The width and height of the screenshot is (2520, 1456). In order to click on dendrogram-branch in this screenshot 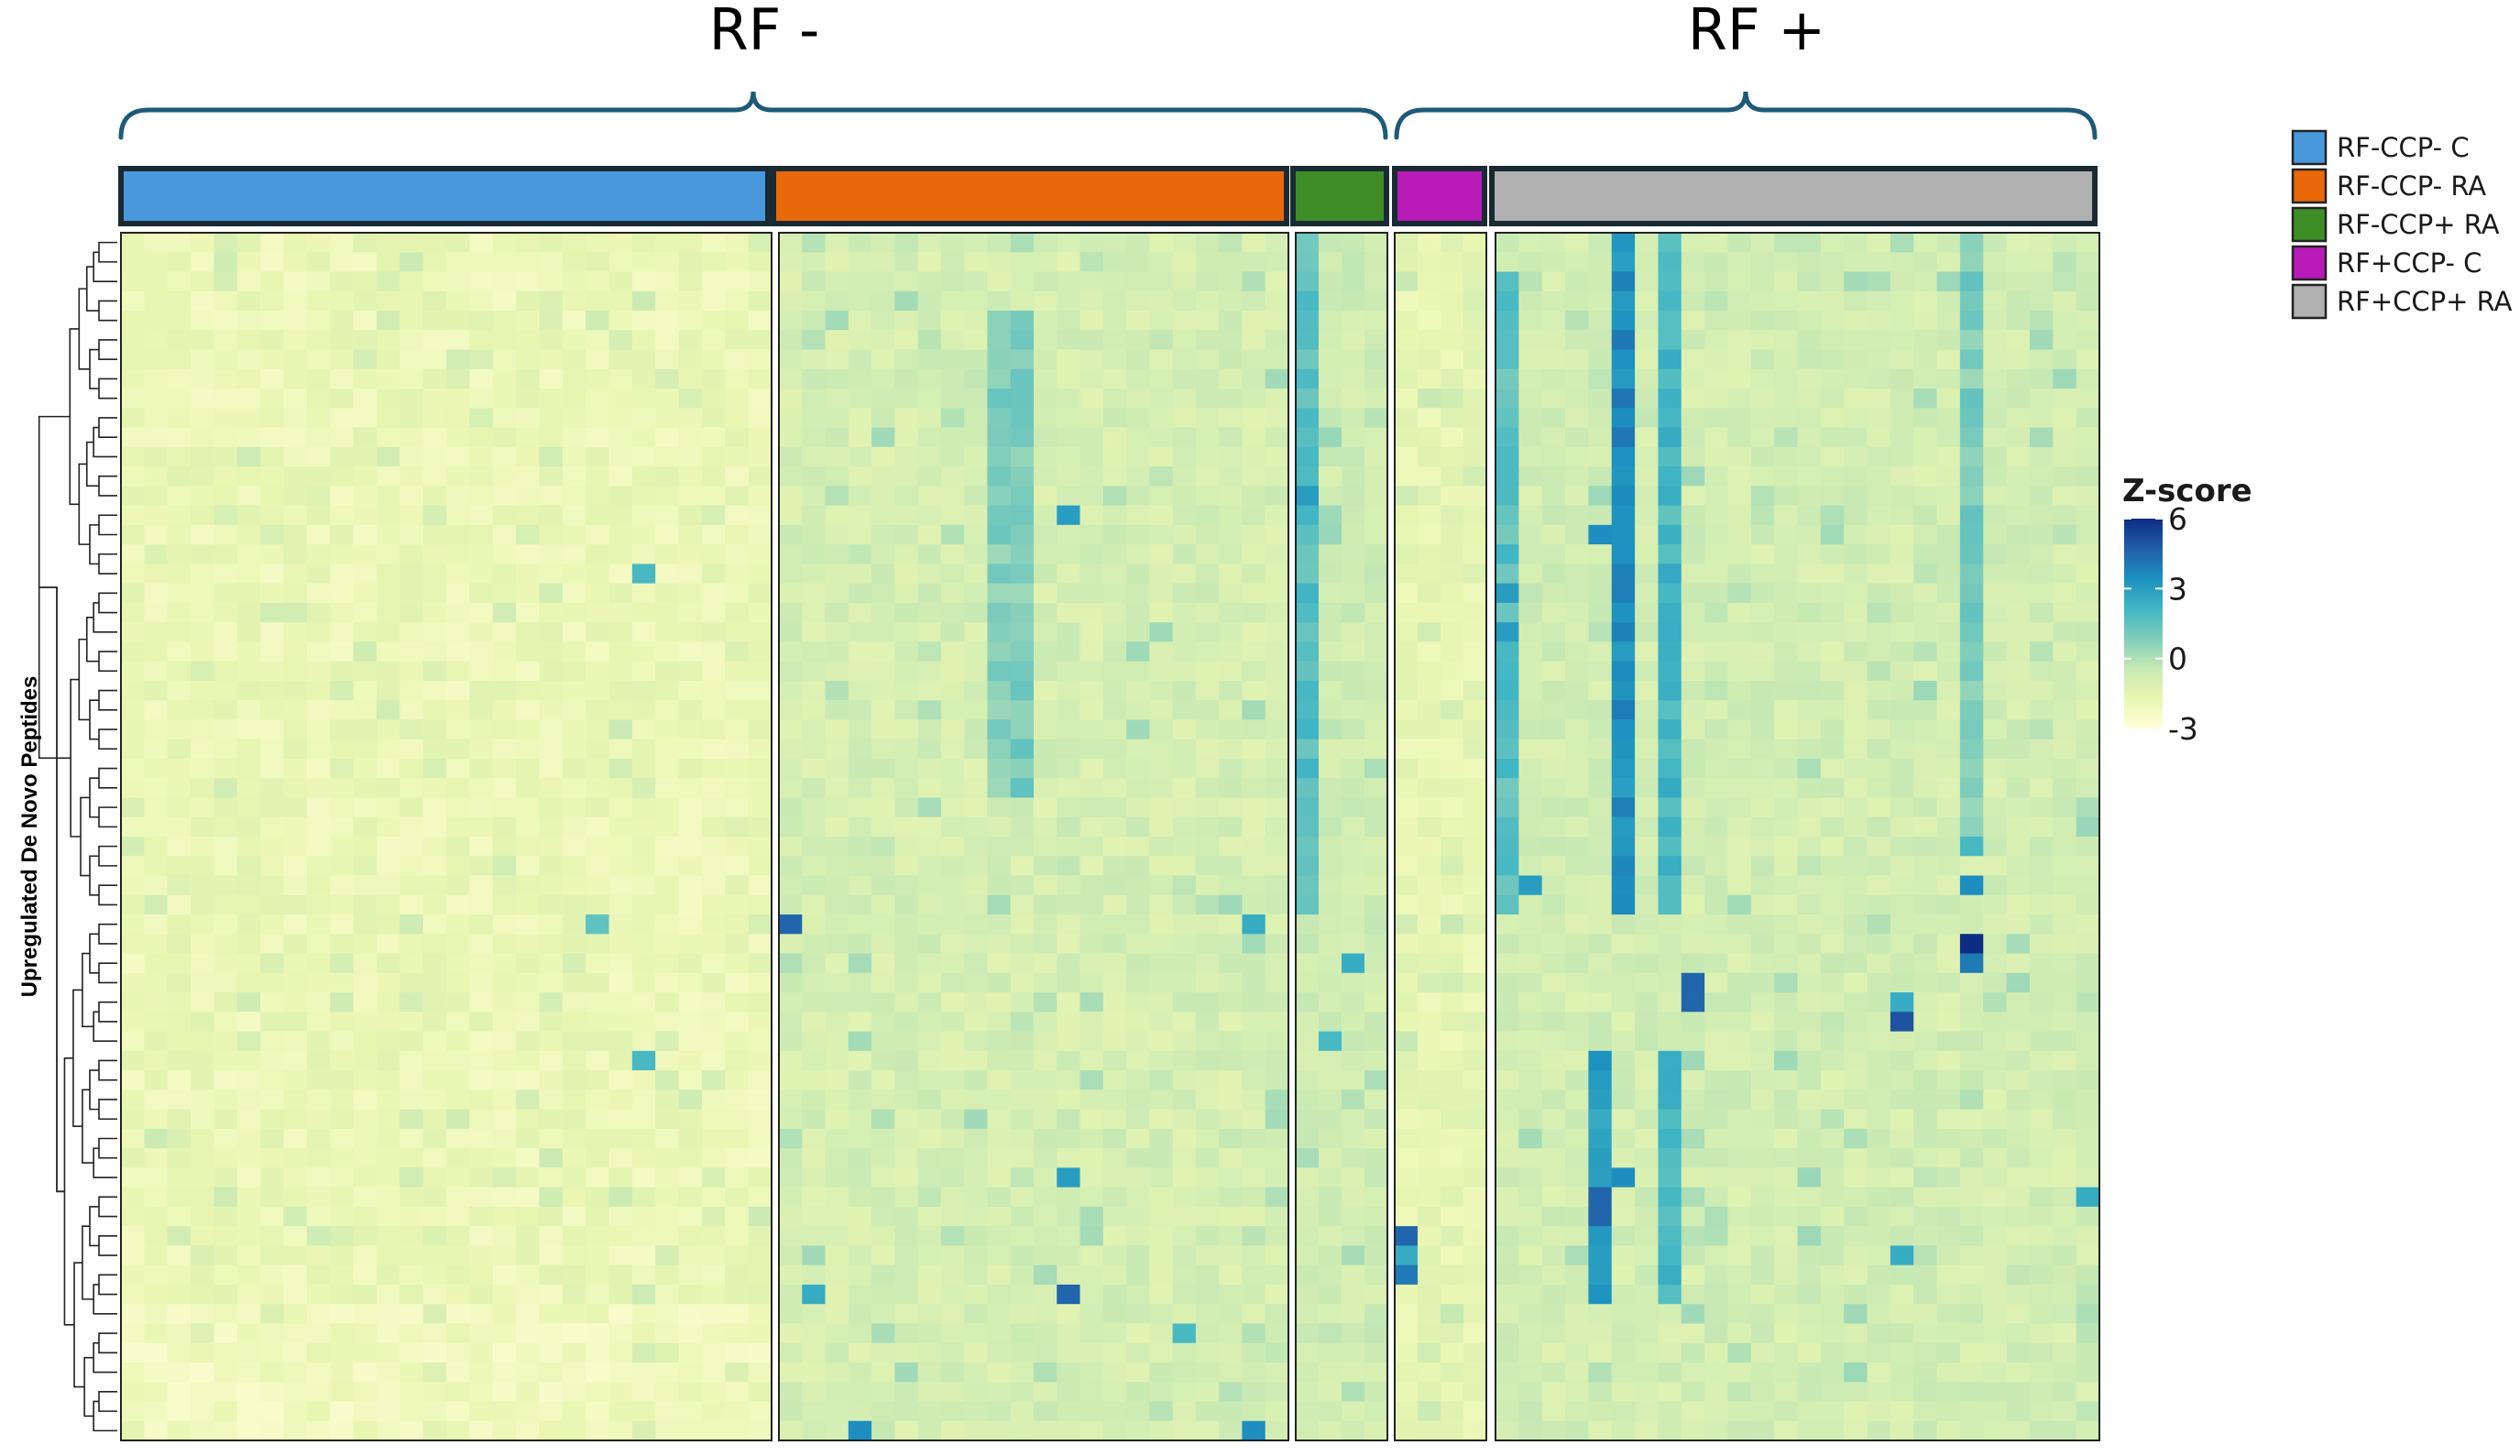, I will do `click(107, 1401)`.